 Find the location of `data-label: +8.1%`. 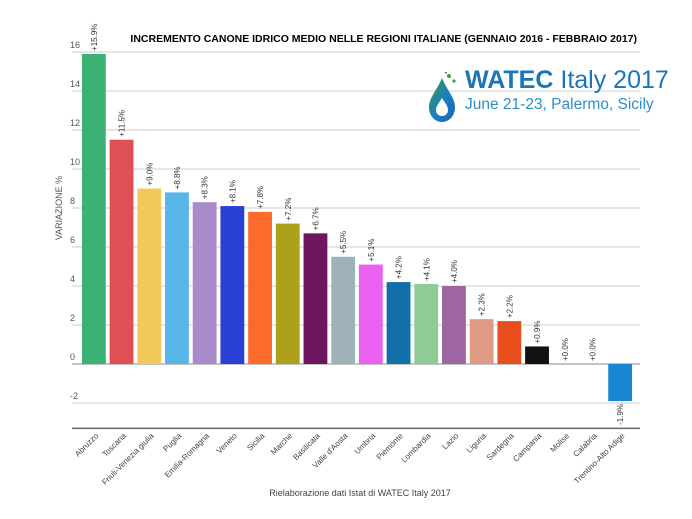

data-label: +8.1% is located at coordinates (232, 191).